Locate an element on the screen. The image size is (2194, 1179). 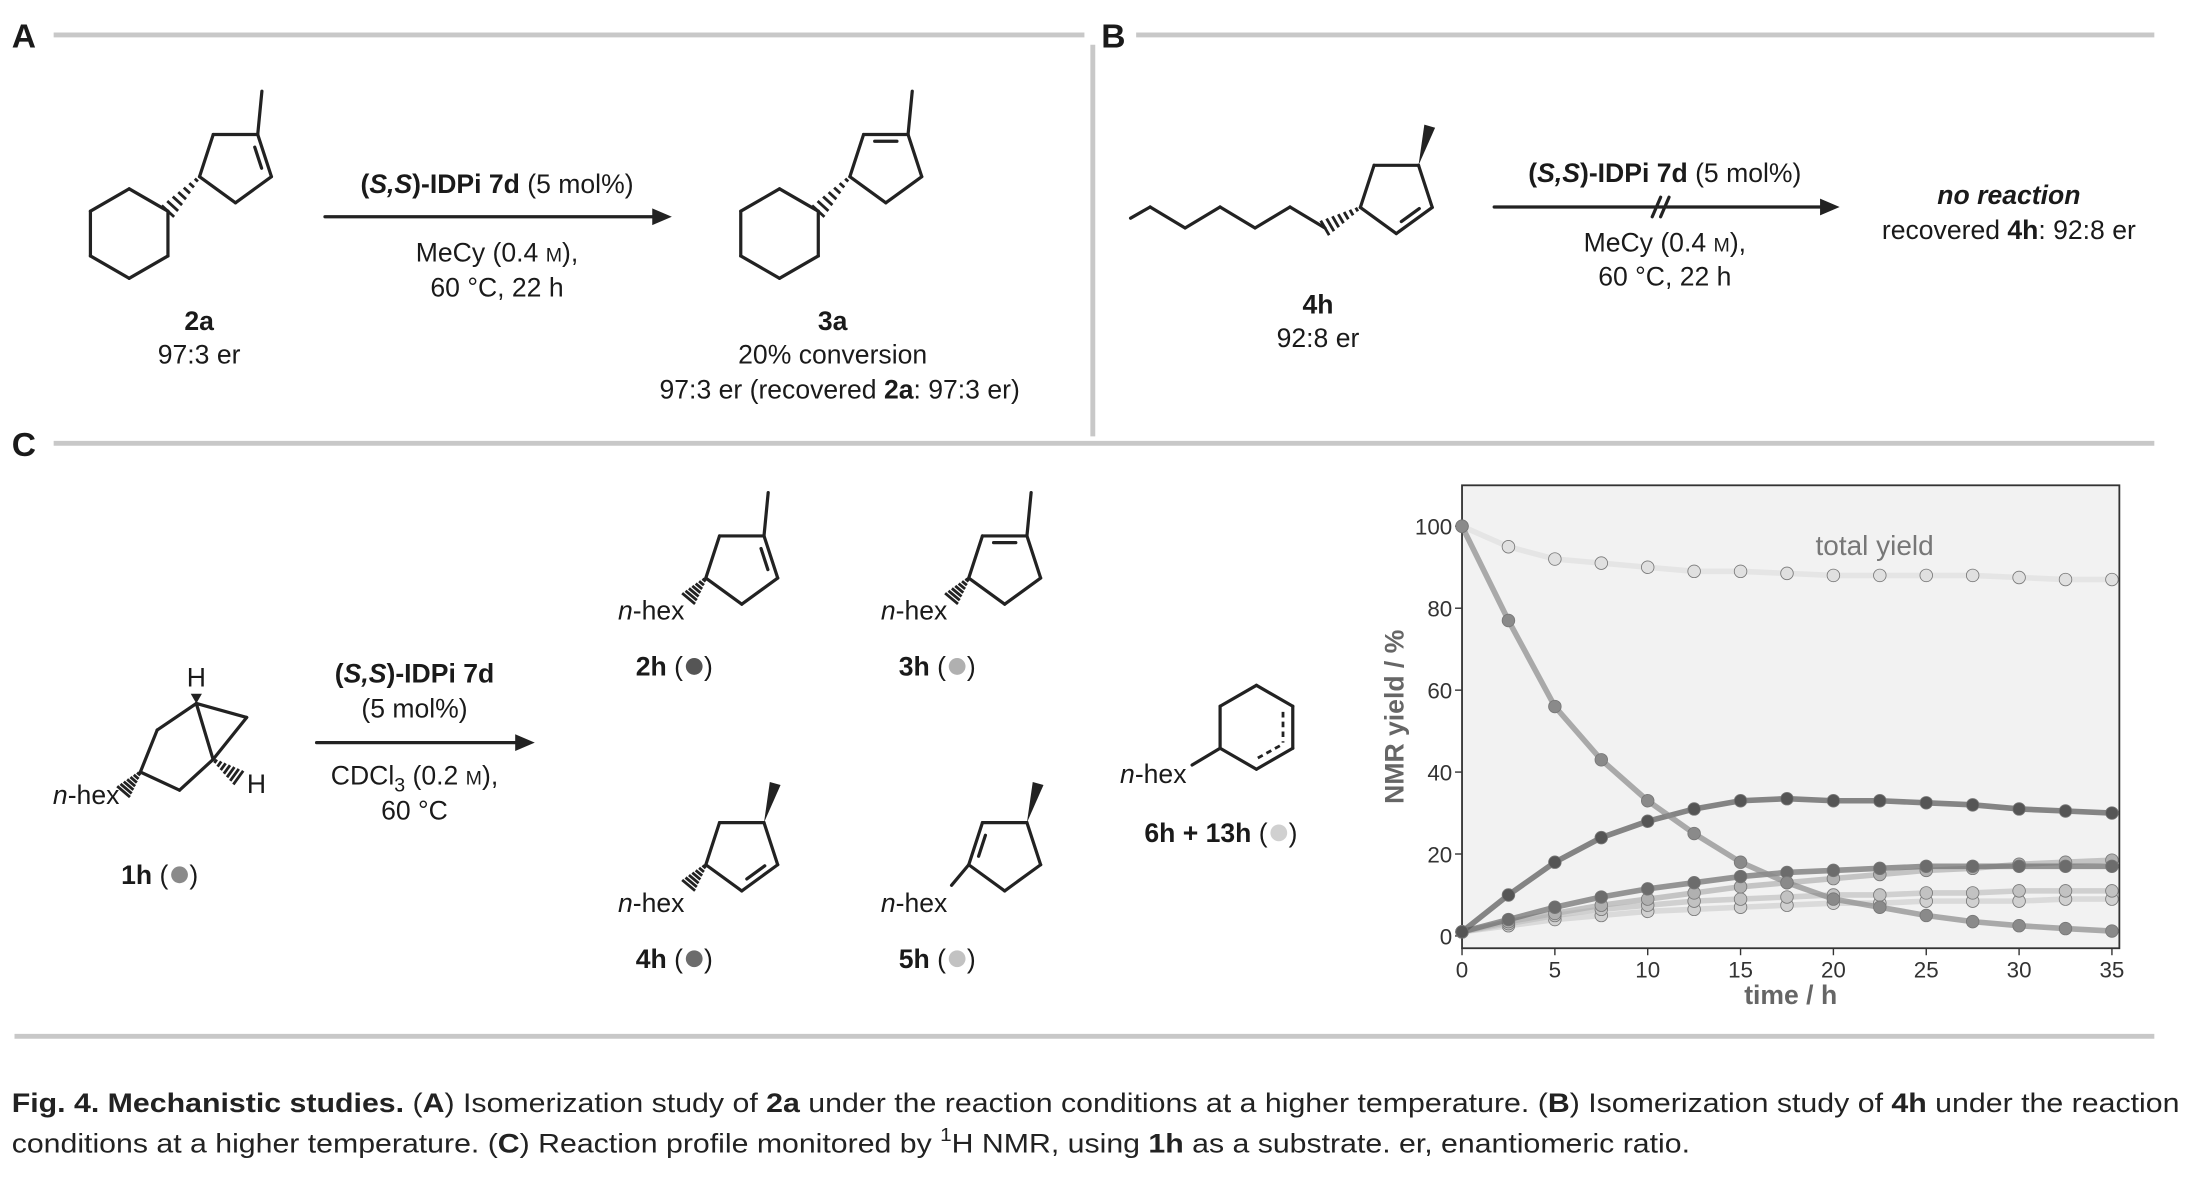
y-tick-label: 20 is located at coordinates (1439, 854).